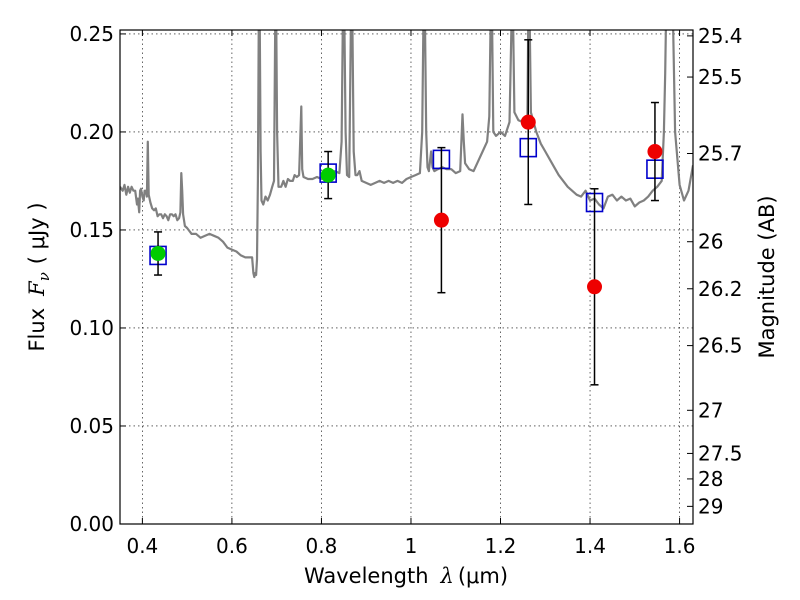 This screenshot has width=800, height=600. What do you see at coordinates (91, 524) in the screenshot?
I see `y-tick-label: 0.00` at bounding box center [91, 524].